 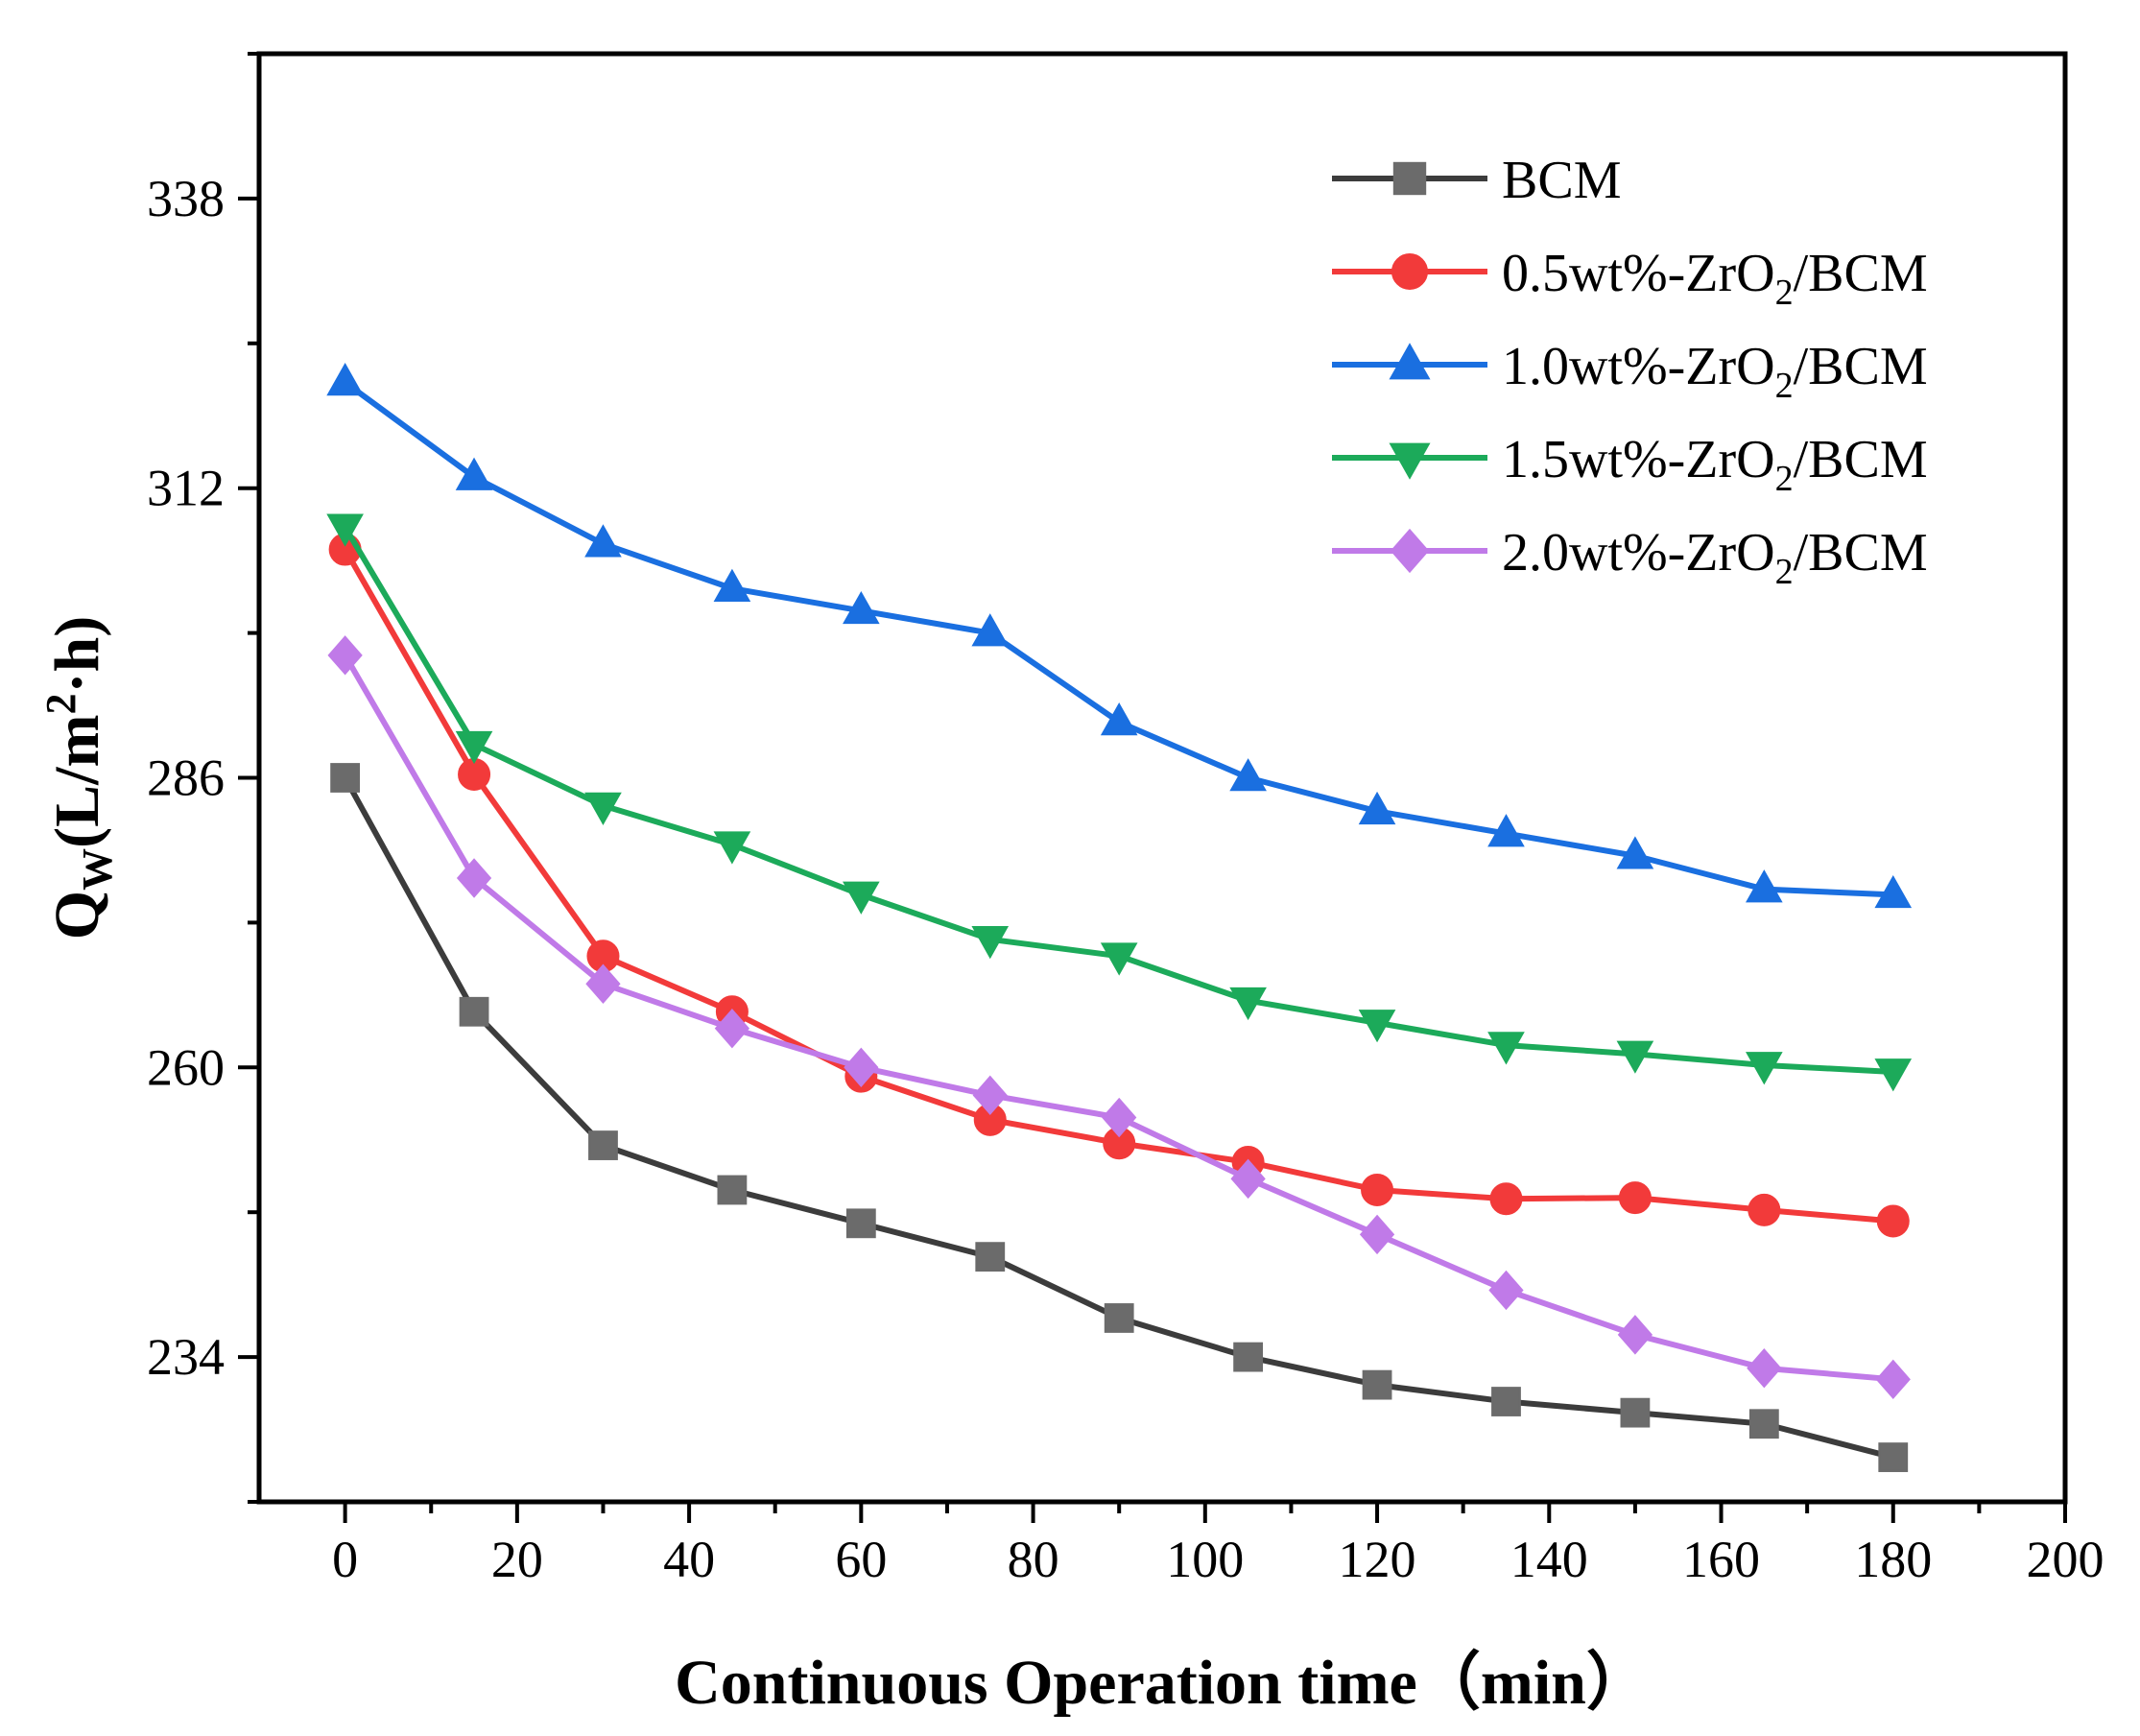 What do you see at coordinates (1893, 1559) in the screenshot?
I see `x-tick-label: 180` at bounding box center [1893, 1559].